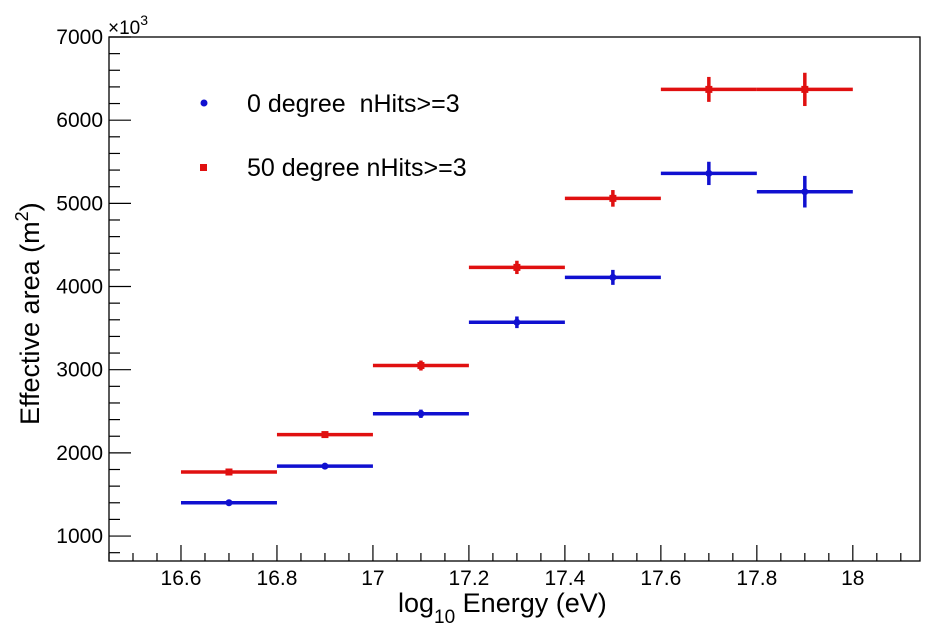 This screenshot has height=639, width=937. Describe the element at coordinates (79, 536) in the screenshot. I see `y-tick-label: 1000` at that location.